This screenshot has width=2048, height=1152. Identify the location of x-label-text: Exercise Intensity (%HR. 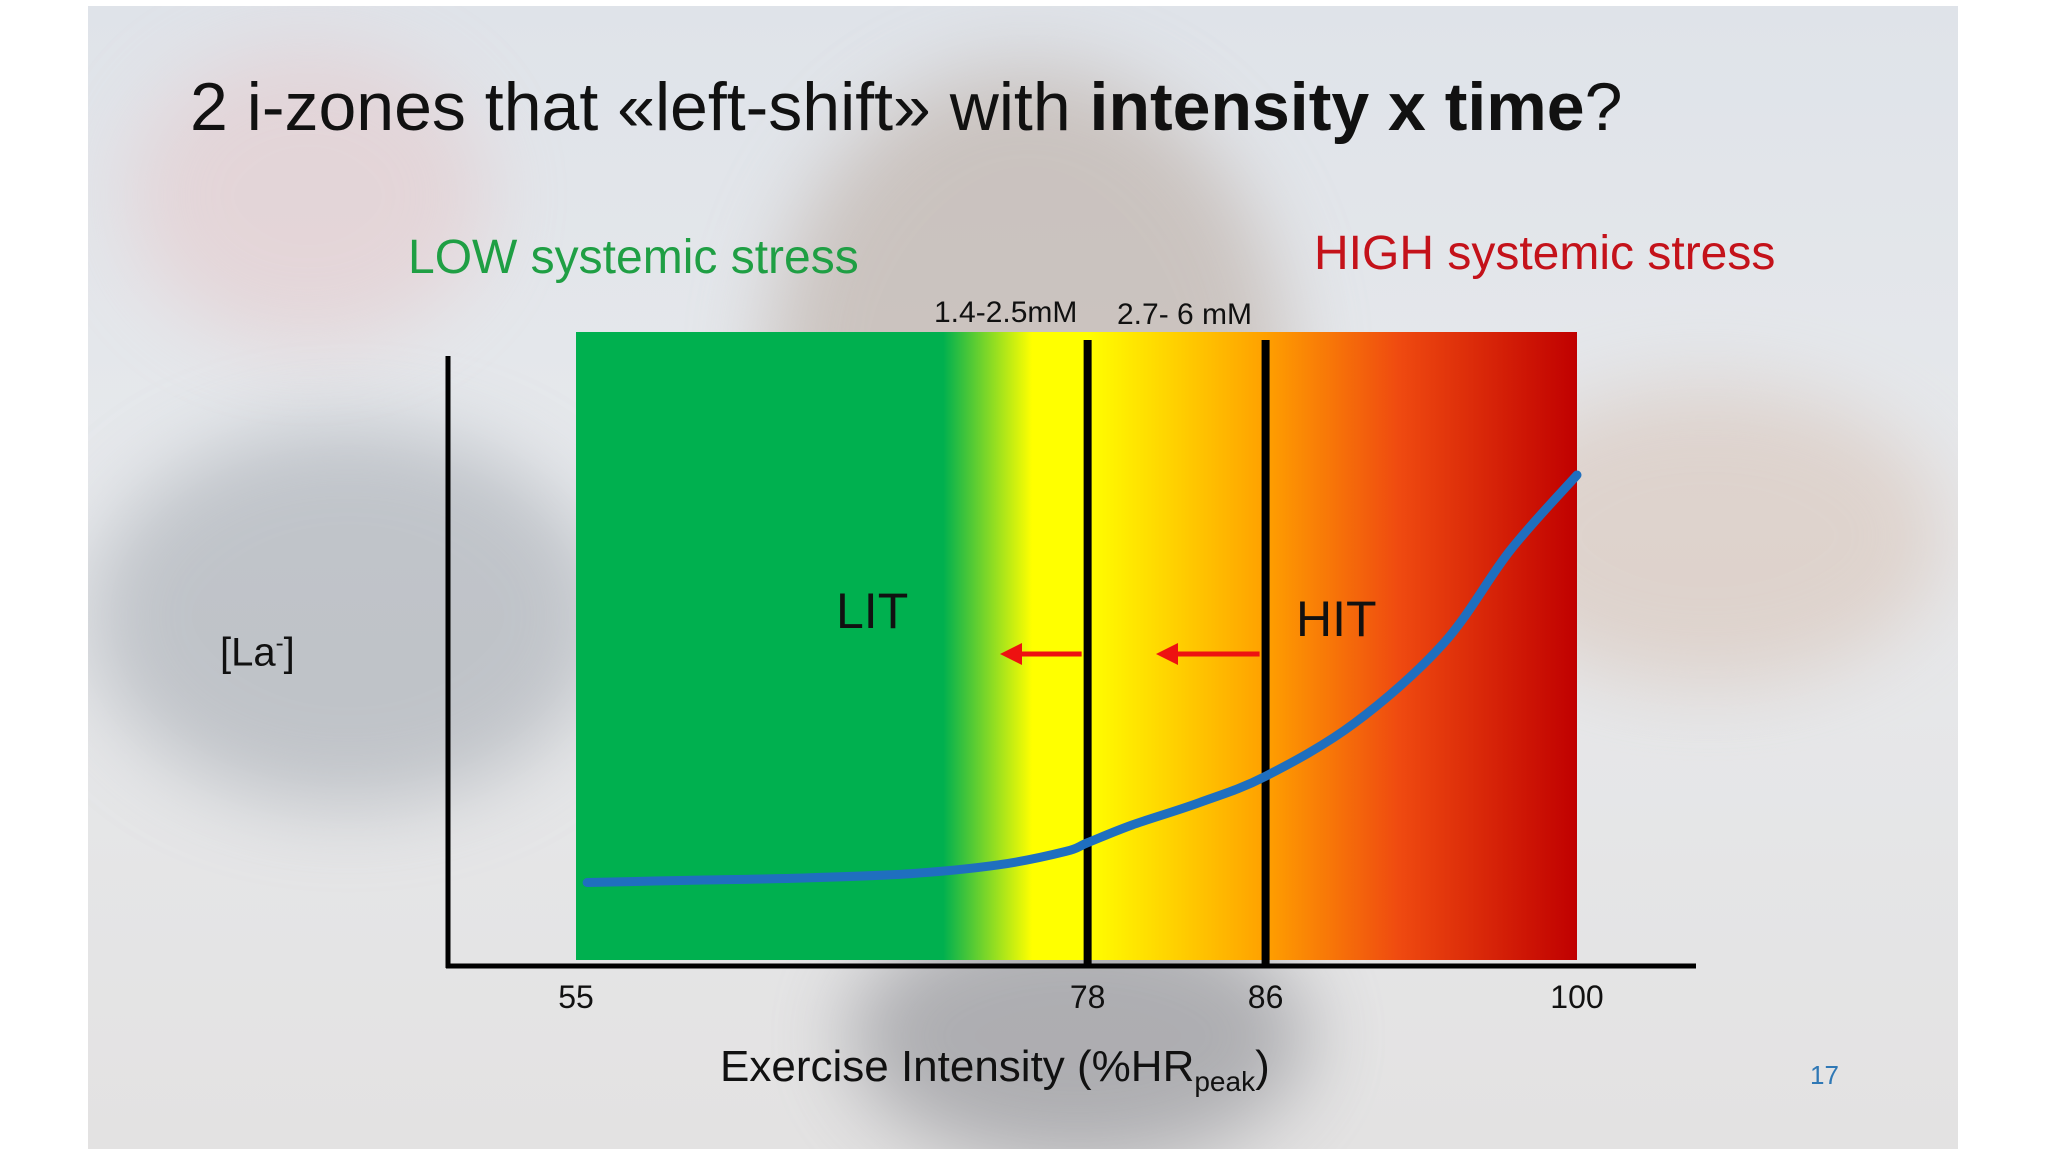
(957, 1066).